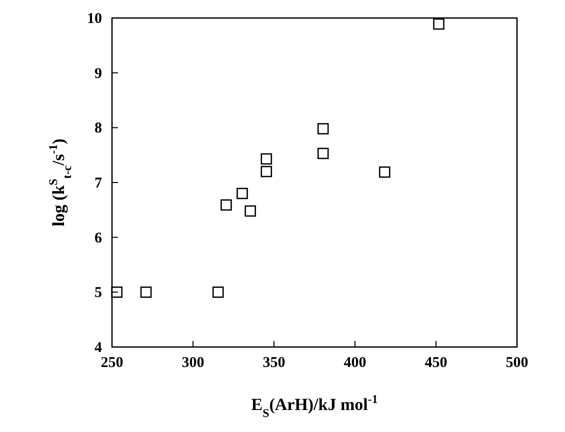 The width and height of the screenshot is (565, 432). I want to click on x-tick-label: 250, so click(112, 363).